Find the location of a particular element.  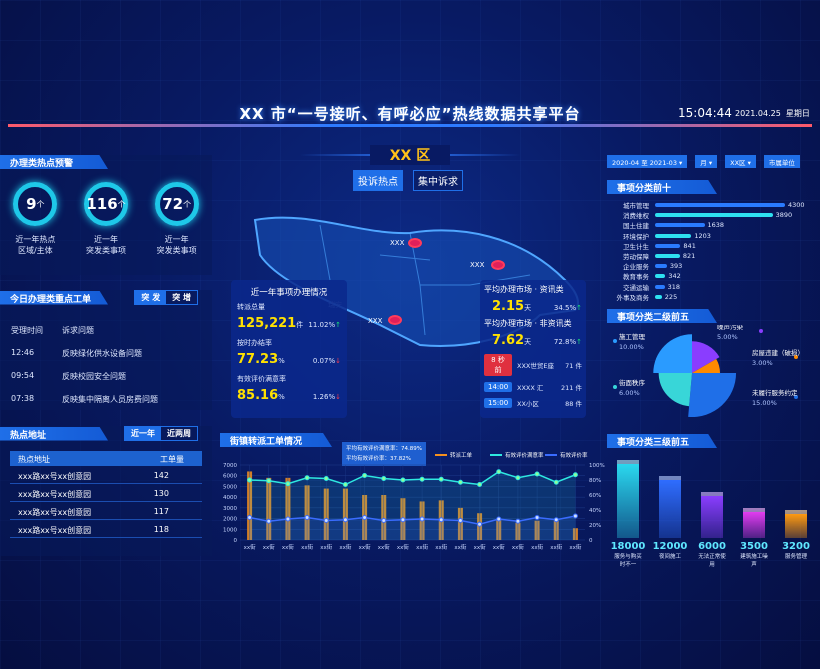

alert-value: 72 is located at coordinates (173, 204).